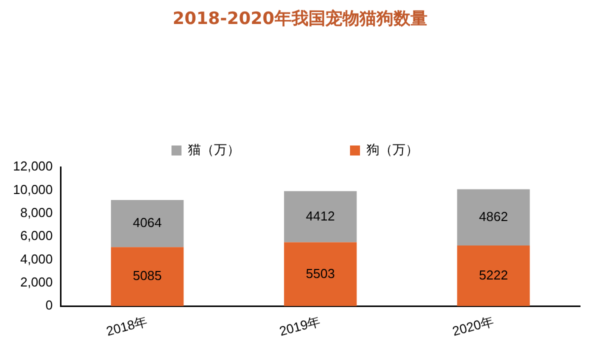  What do you see at coordinates (32, 189) in the screenshot?
I see `y-tick-label: 10,000` at bounding box center [32, 189].